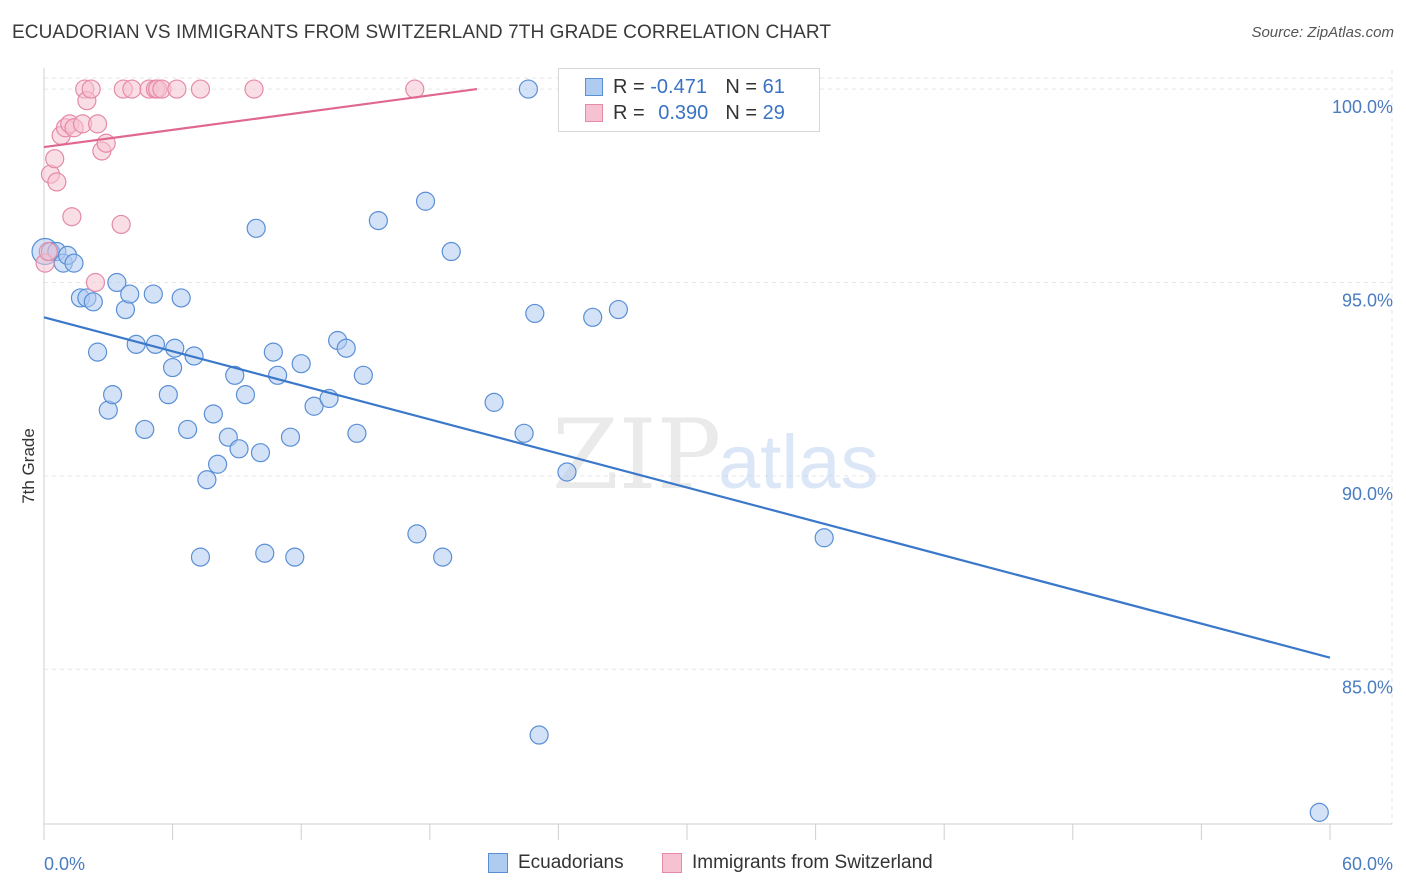 This screenshot has width=1406, height=892. Describe the element at coordinates (260, 118) in the screenshot. I see `trend-line-swiss` at that location.